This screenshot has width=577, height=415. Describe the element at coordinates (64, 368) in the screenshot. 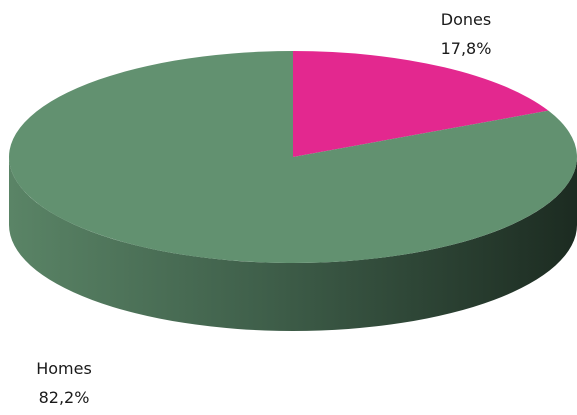

I see `slice-name-homes: Homes` at that location.